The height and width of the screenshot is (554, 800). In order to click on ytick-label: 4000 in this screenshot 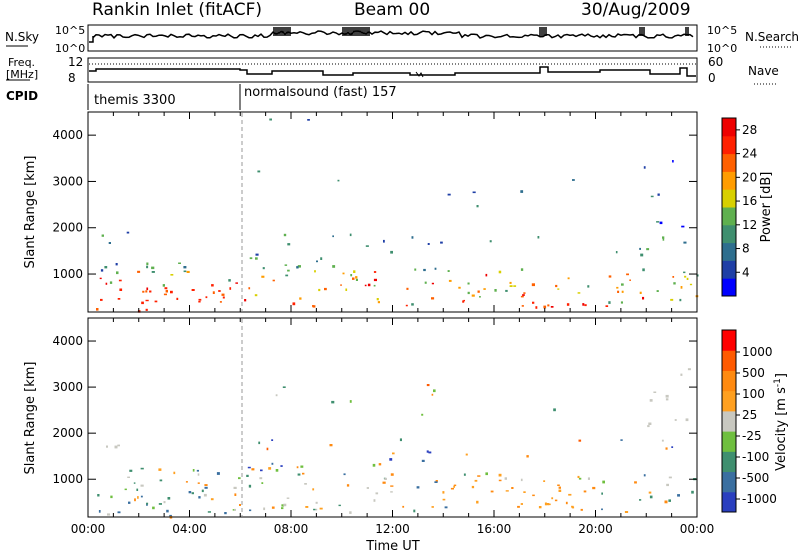, I will do `click(67, 135)`.